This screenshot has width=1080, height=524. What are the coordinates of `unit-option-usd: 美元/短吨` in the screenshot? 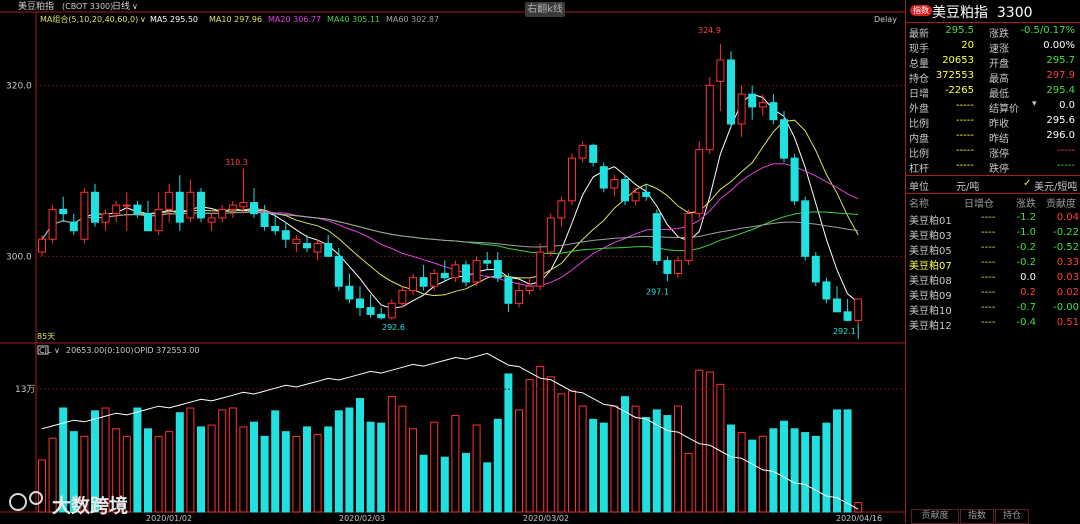 It's located at (1056, 187).